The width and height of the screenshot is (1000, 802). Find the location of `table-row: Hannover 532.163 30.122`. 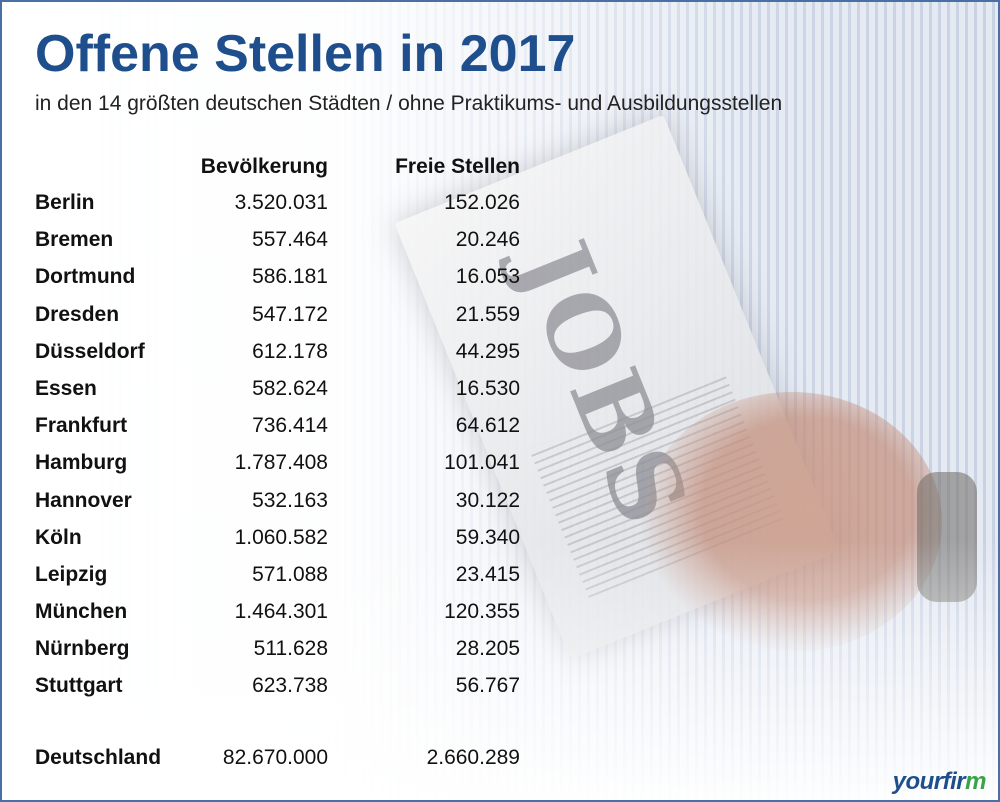

table-row: Hannover 532.163 30.122 is located at coordinates (282, 504).